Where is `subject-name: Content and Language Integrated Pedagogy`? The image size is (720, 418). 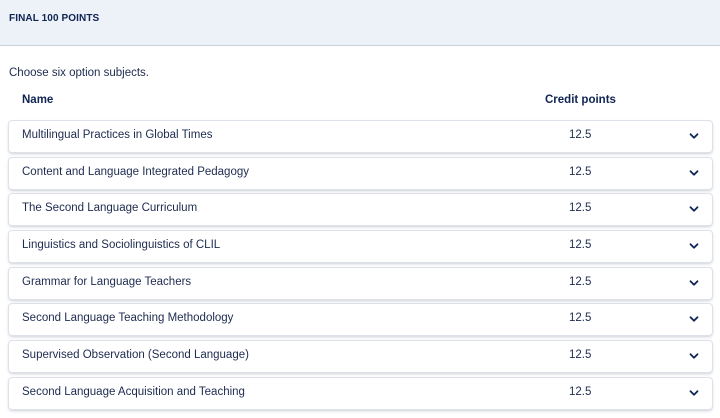
subject-name: Content and Language Integrated Pedagogy is located at coordinates (135, 171).